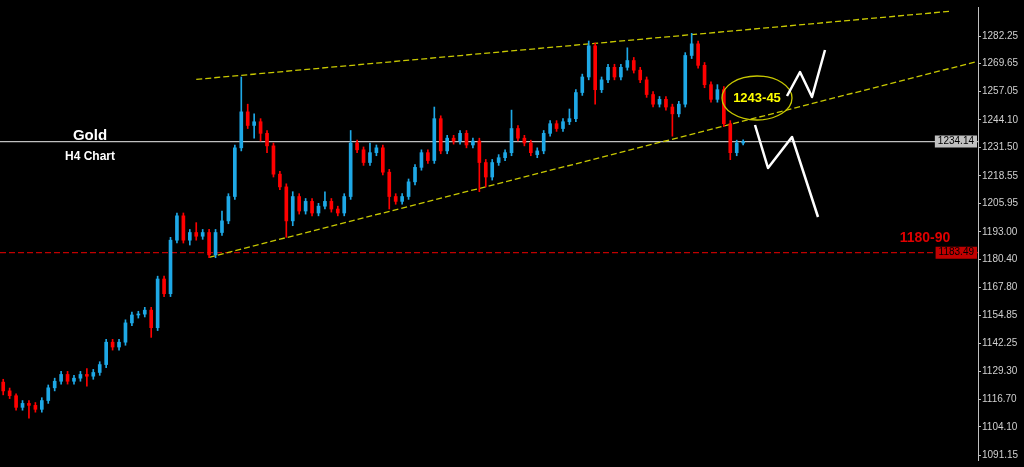  I want to click on y-tick-label: 1269.65, so click(1000, 63).